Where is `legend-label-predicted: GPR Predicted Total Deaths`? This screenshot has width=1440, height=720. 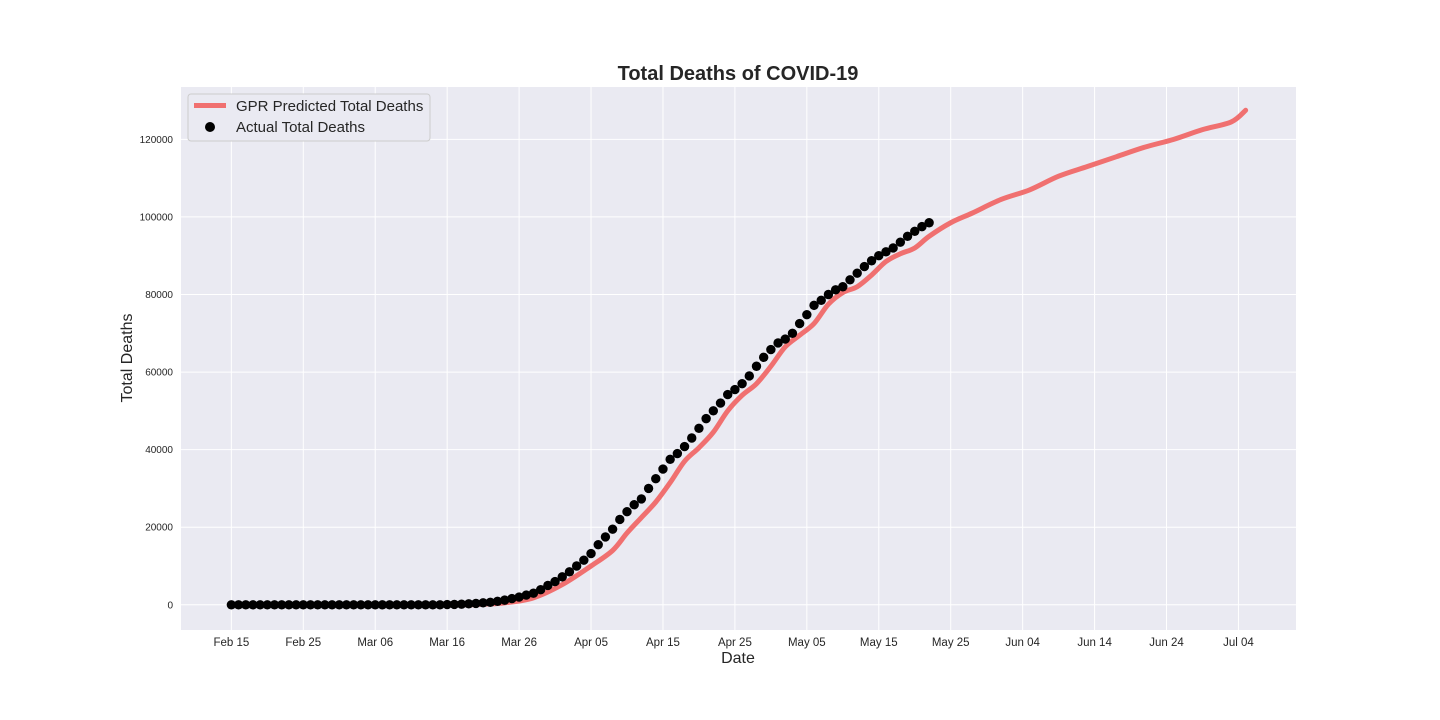
legend-label-predicted: GPR Predicted Total Deaths is located at coordinates (329, 106).